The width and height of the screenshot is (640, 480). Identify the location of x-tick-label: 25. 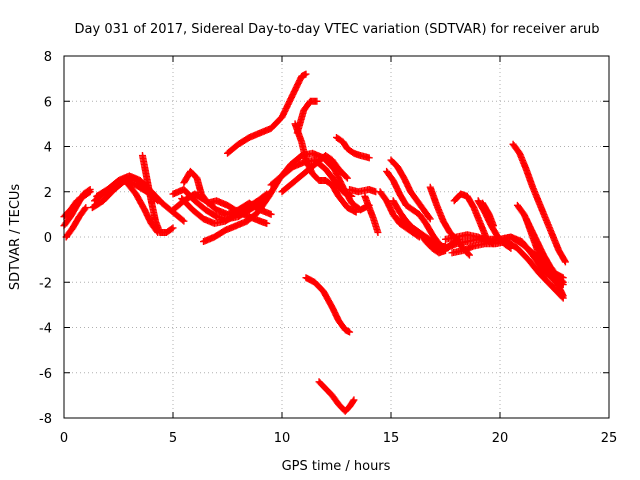
(609, 438).